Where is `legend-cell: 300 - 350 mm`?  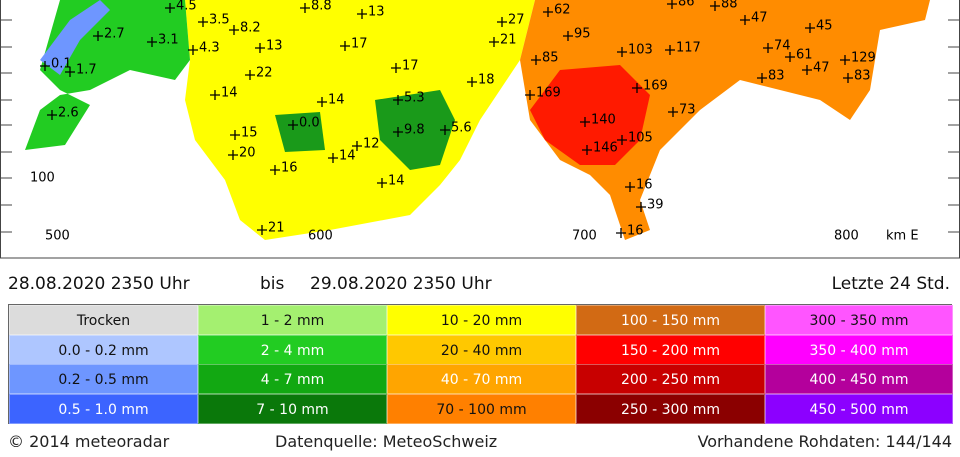
legend-cell: 300 - 350 mm is located at coordinates (859, 320).